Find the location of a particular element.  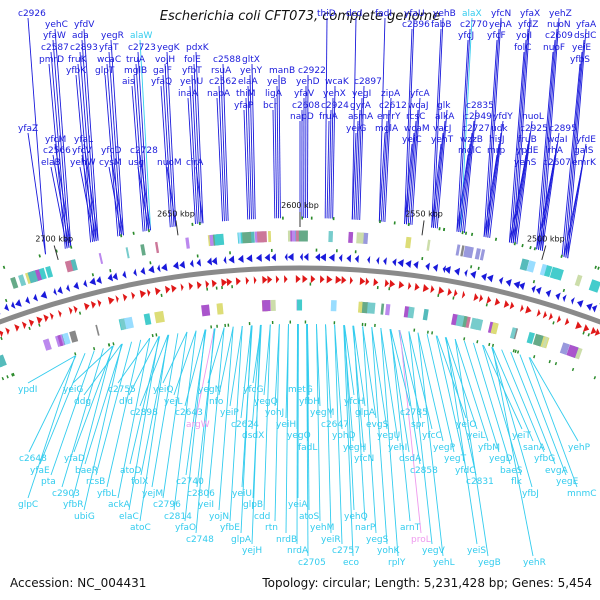

gene-label: fruB is located at coordinates (527, 140).